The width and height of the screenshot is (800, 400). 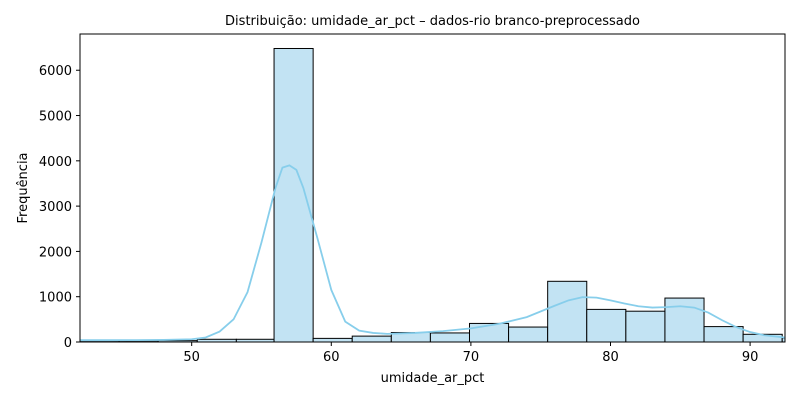 What do you see at coordinates (55, 71) in the screenshot?
I see `y-tick-label: 6000` at bounding box center [55, 71].